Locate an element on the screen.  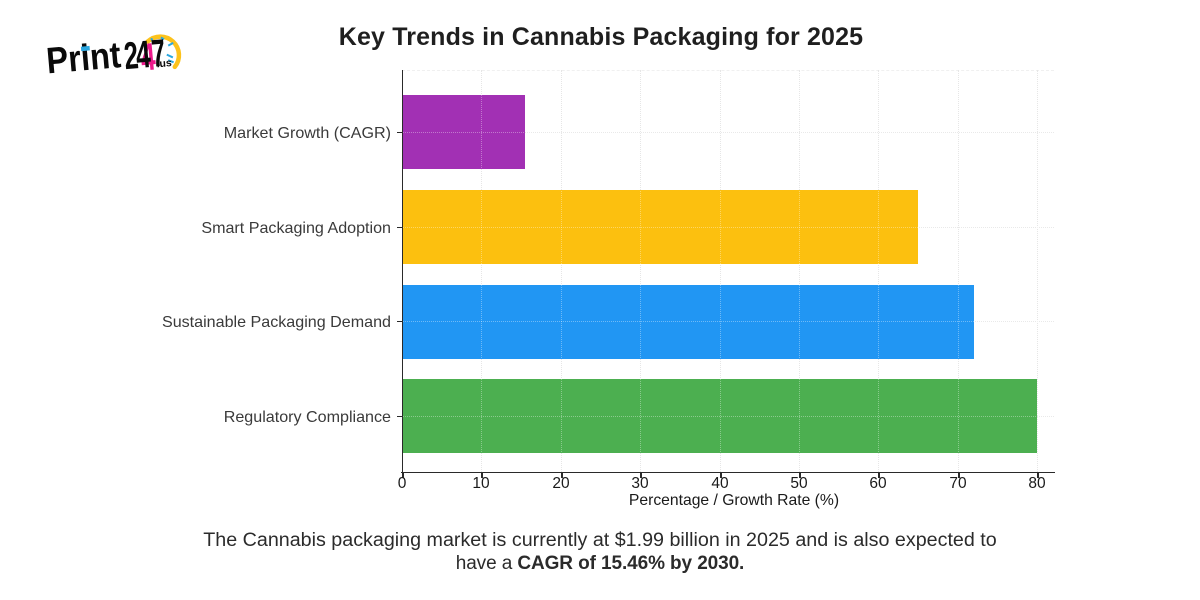
svg-text: Print is located at coordinates (84, 58).